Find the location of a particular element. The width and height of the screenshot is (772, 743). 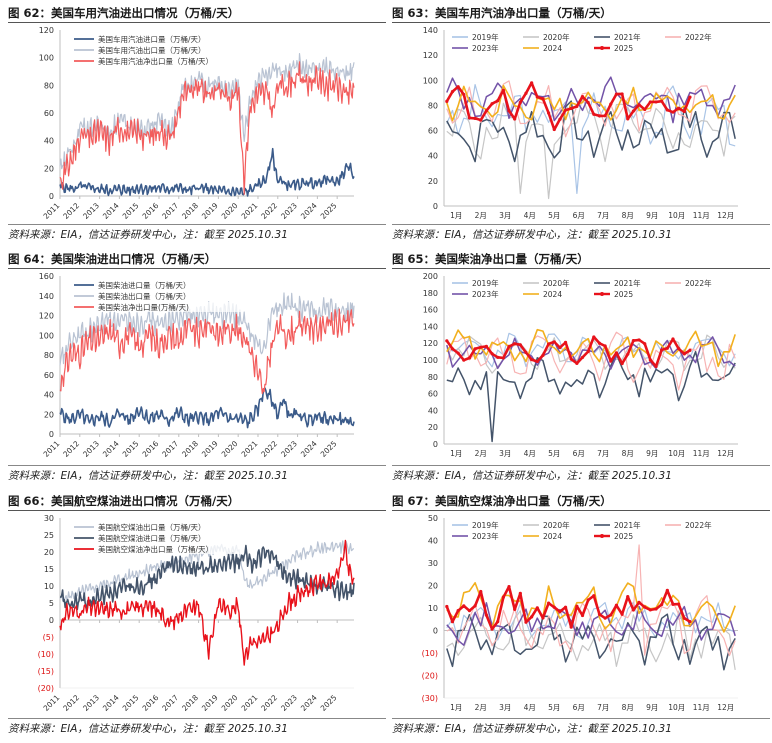

x-tick-label: 2020 is located at coordinates (230, 703).